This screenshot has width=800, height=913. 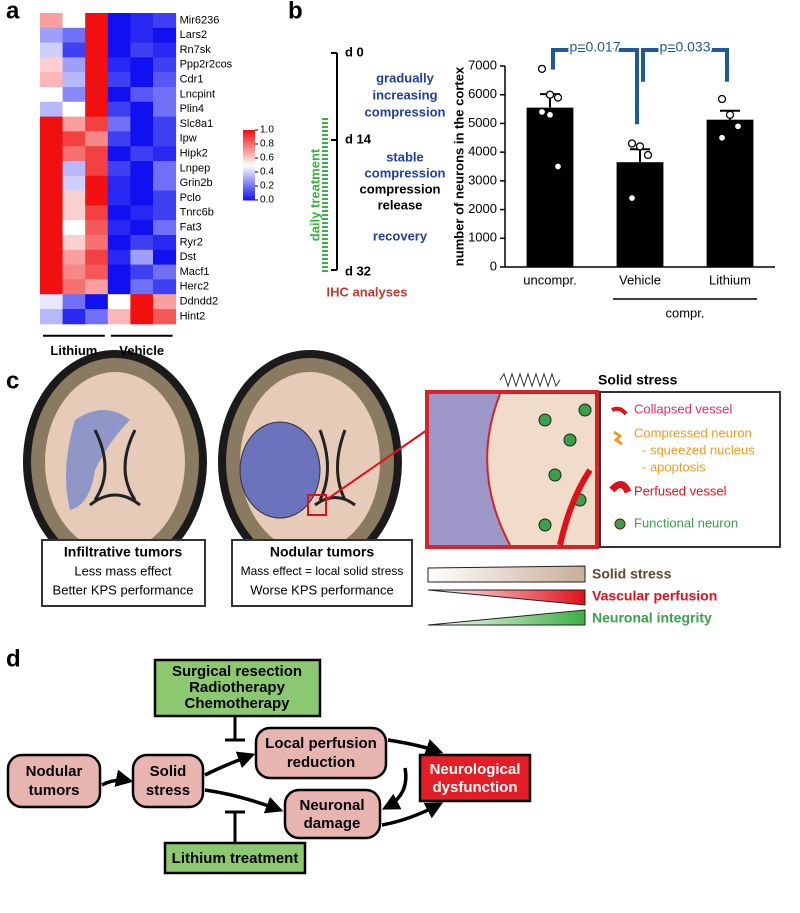 What do you see at coordinates (331, 805) in the screenshot?
I see `node-text: Neuronal` at bounding box center [331, 805].